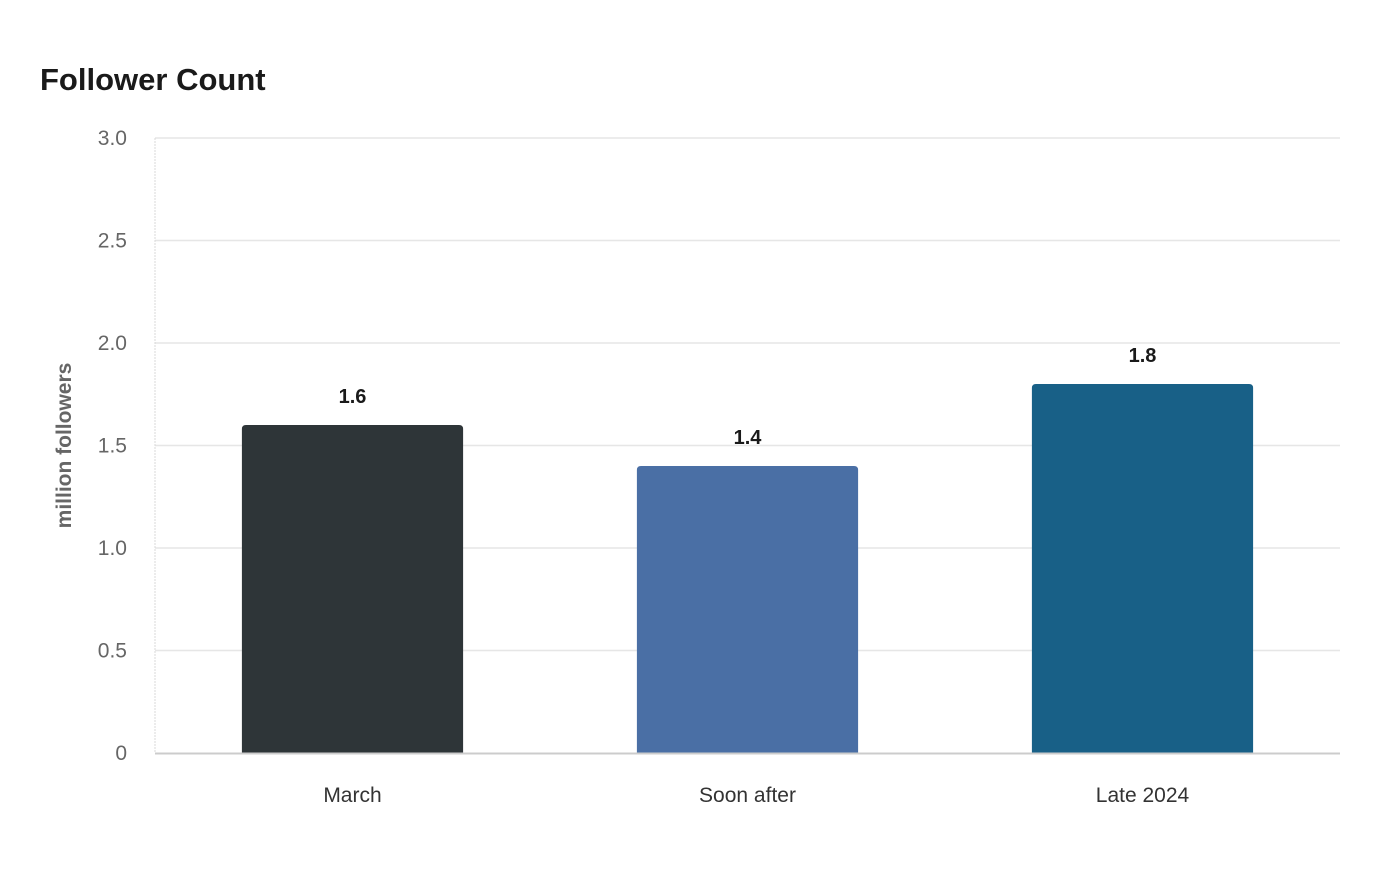  Describe the element at coordinates (112, 548) in the screenshot. I see `y-tick-label: 1.0` at that location.